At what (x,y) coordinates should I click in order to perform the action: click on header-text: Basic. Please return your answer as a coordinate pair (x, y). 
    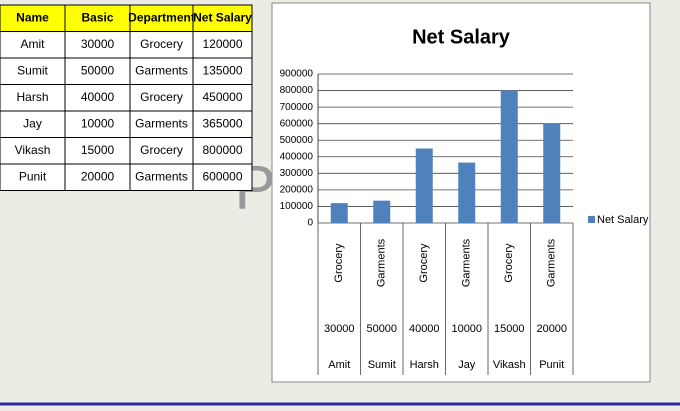
    Looking at the image, I should click on (97, 17).